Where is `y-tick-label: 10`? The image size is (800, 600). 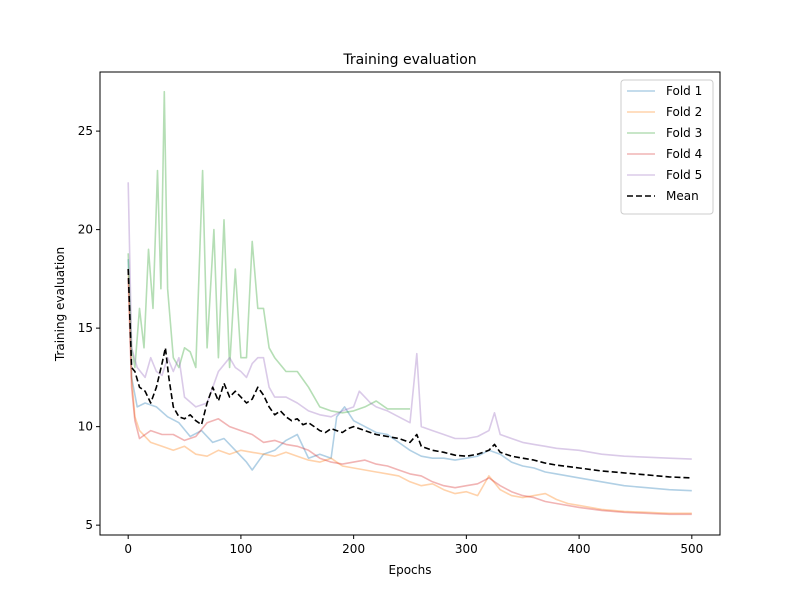 y-tick-label: 10 is located at coordinates (85, 427).